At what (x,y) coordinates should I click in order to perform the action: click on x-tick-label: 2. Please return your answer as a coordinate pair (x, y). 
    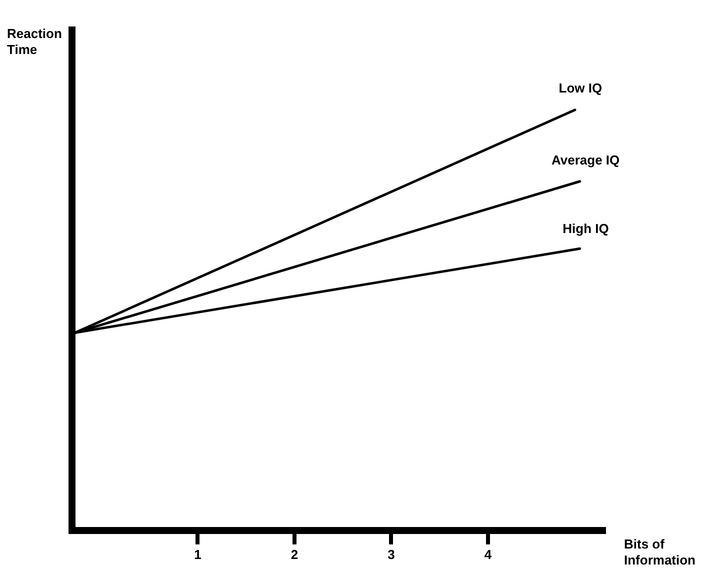
    Looking at the image, I should click on (294, 554).